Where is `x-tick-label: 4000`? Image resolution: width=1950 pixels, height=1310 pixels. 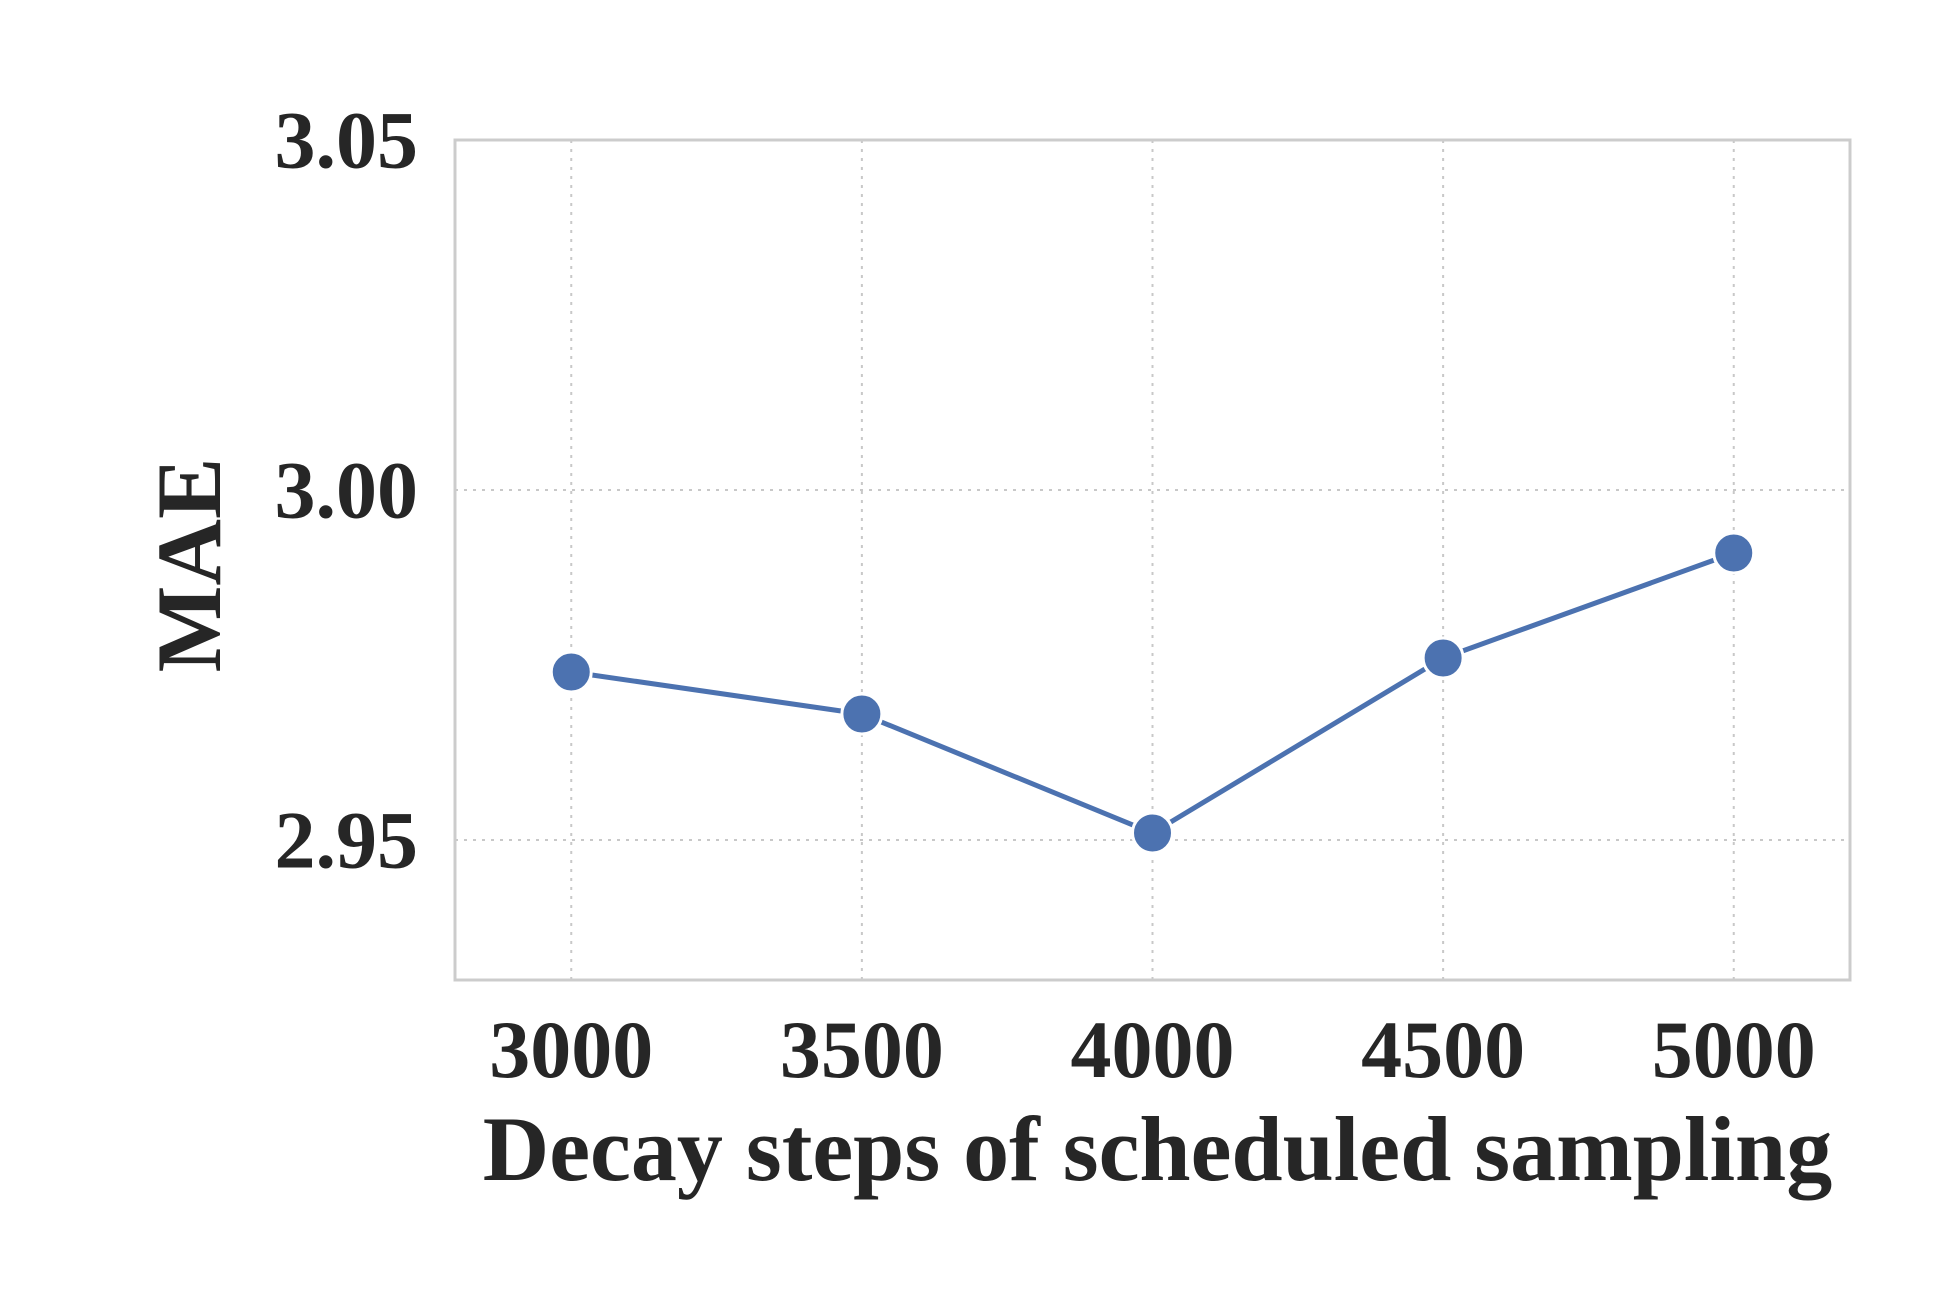 x-tick-label: 4000 is located at coordinates (1153, 1049).